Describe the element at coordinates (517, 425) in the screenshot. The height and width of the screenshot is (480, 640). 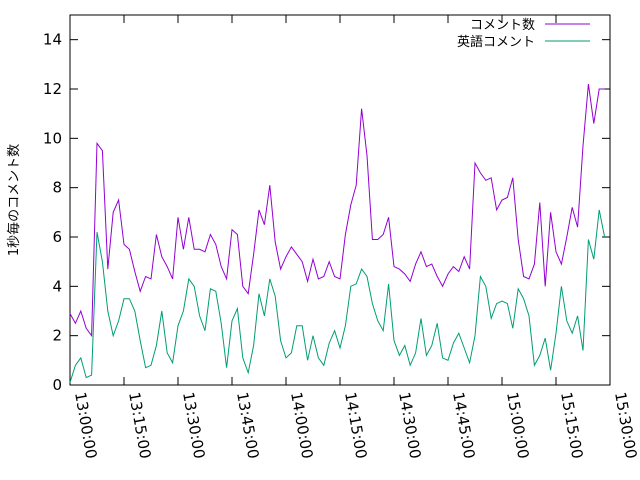
I see `x-tick-label-8: 15:00:00` at that location.